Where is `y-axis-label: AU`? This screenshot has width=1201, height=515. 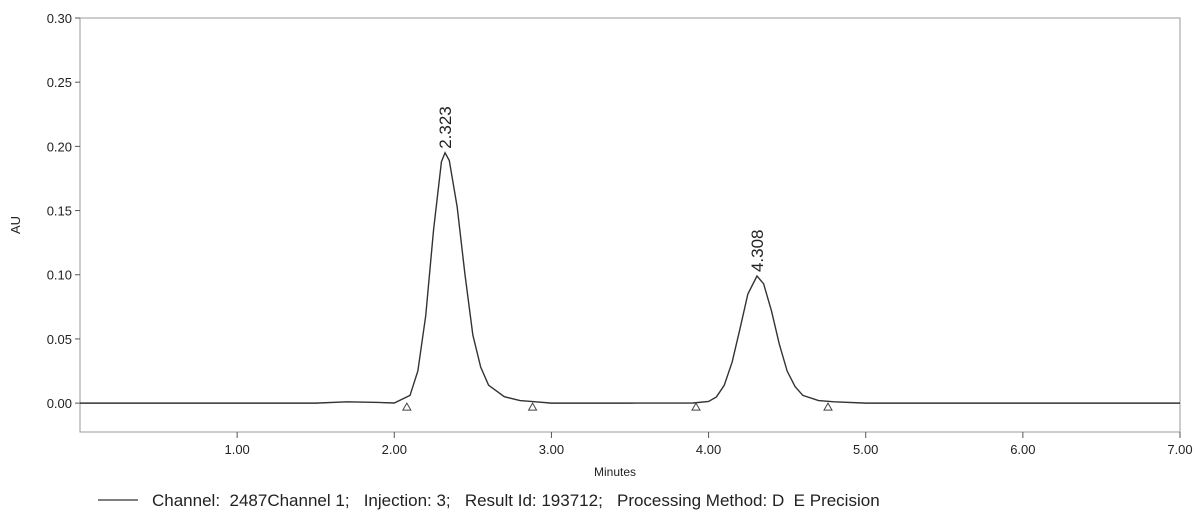
y-axis-label: AU is located at coordinates (15, 225).